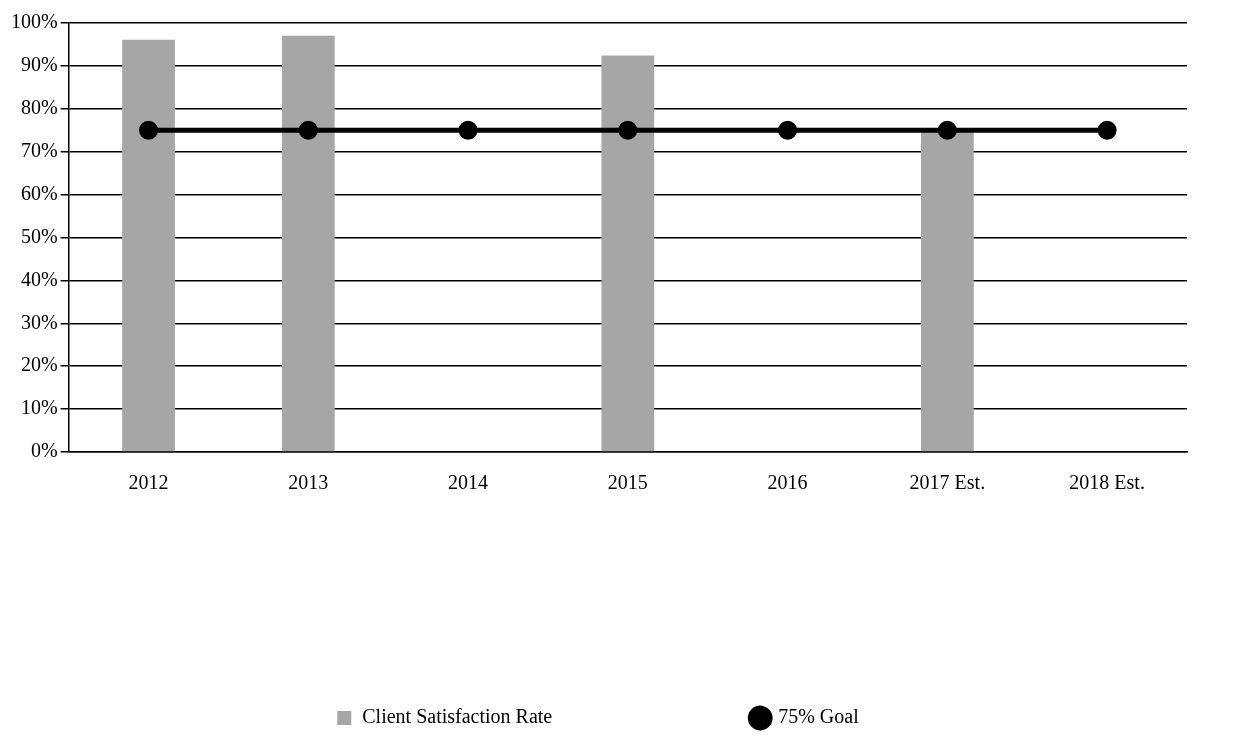  Describe the element at coordinates (39, 321) in the screenshot. I see `y-tick-label: 30%` at that location.